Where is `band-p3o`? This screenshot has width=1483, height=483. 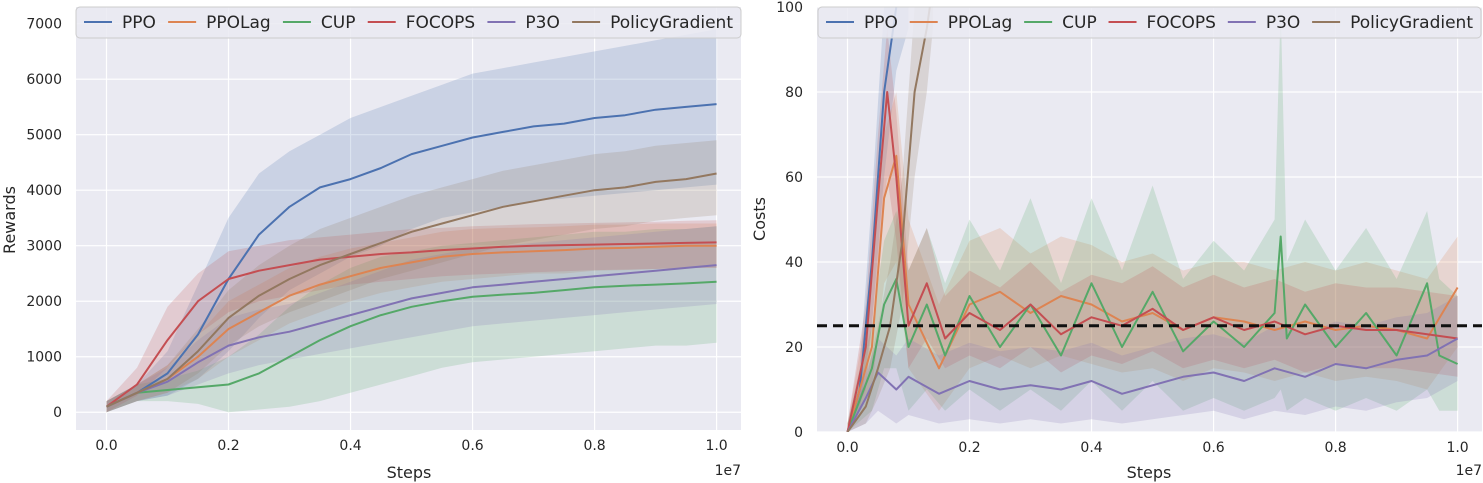 band-p3o is located at coordinates (1152, 364).